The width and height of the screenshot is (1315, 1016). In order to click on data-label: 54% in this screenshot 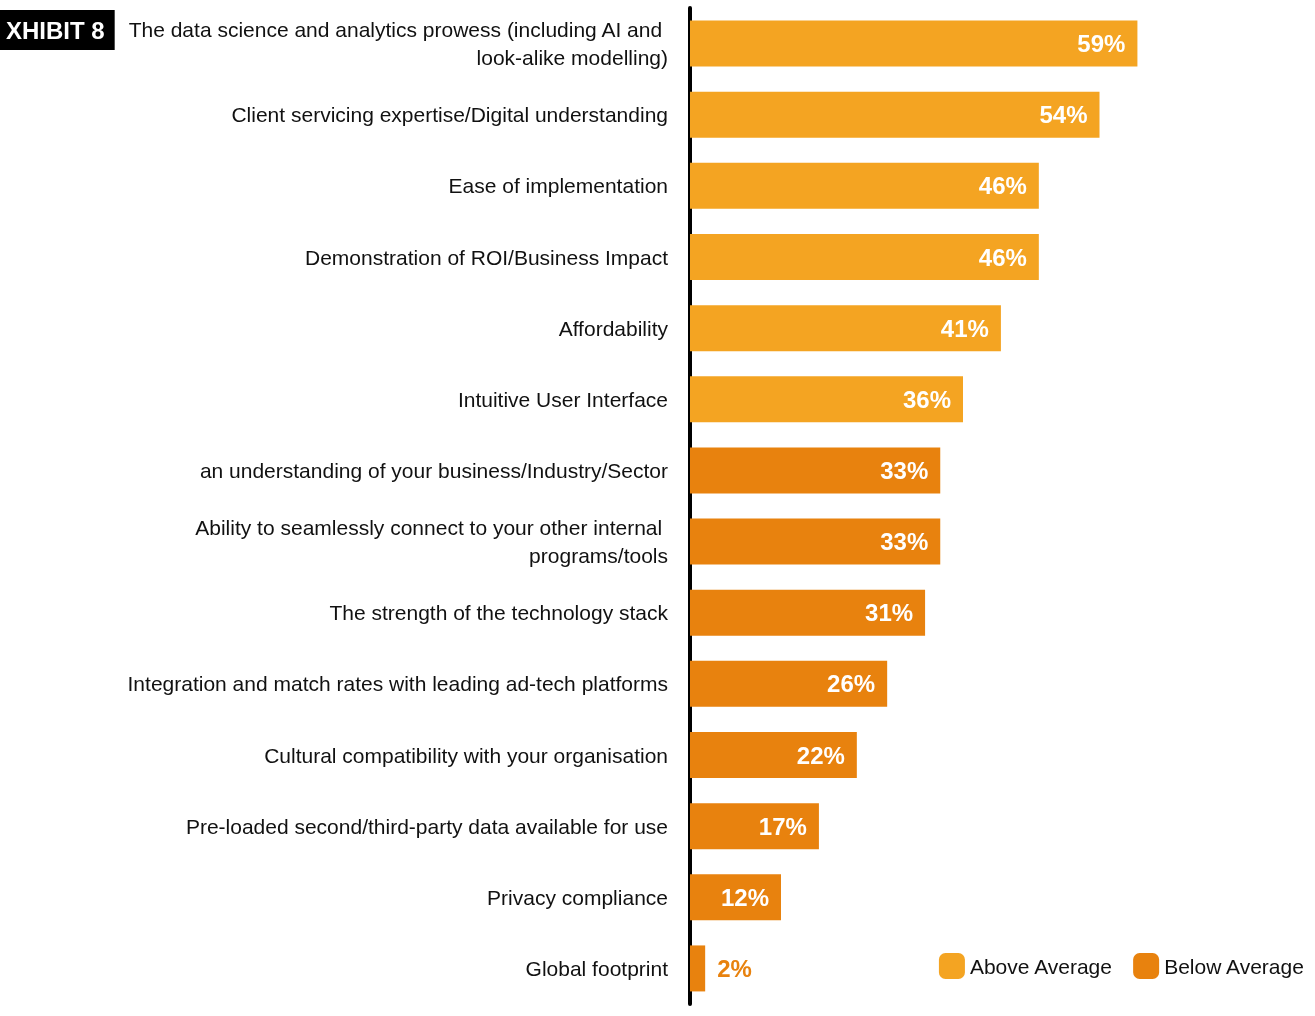, I will do `click(1063, 115)`.